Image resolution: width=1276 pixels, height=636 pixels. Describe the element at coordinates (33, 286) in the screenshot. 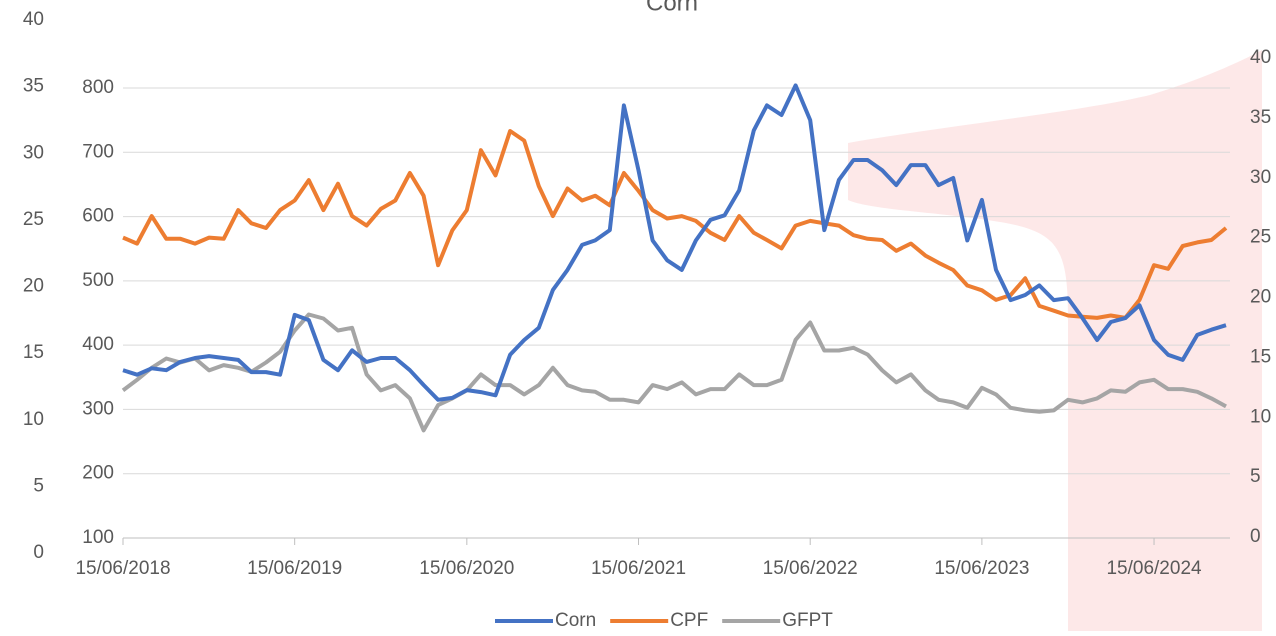

I see `y3-tick-label: 20` at that location.